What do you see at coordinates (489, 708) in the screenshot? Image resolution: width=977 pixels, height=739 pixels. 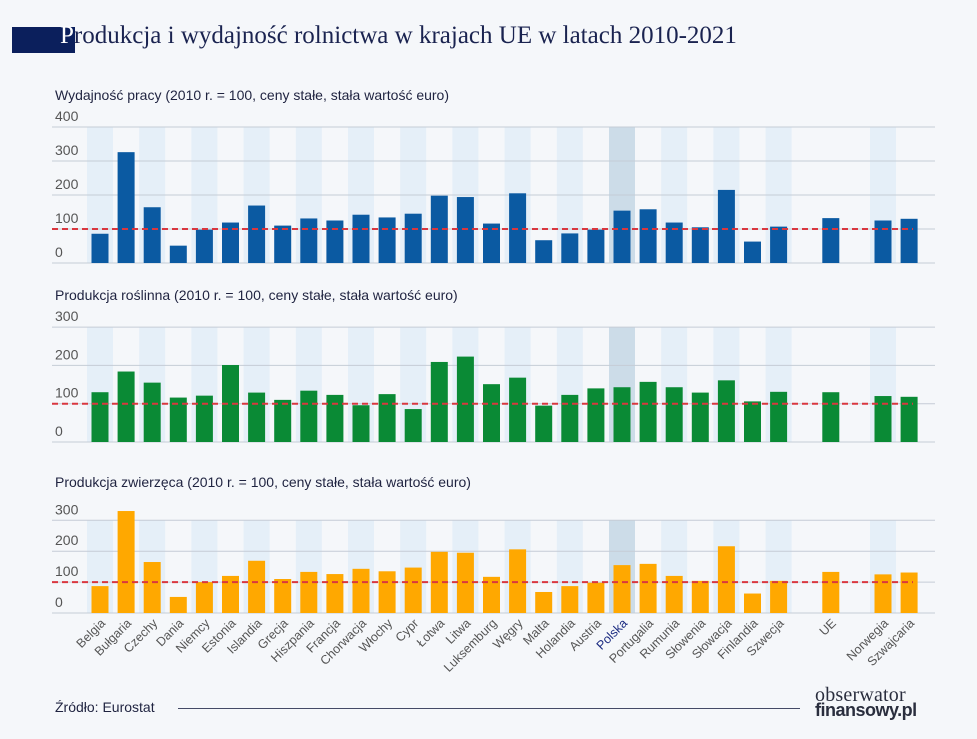 I see `source-divider` at bounding box center [489, 708].